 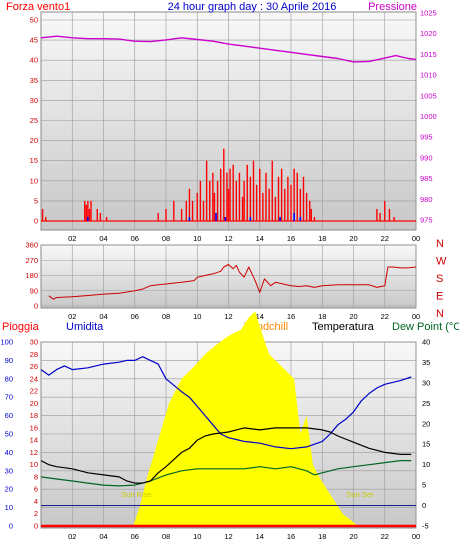 What do you see at coordinates (9, 452) in the screenshot?
I see `y-tick-label: 40` at bounding box center [9, 452].